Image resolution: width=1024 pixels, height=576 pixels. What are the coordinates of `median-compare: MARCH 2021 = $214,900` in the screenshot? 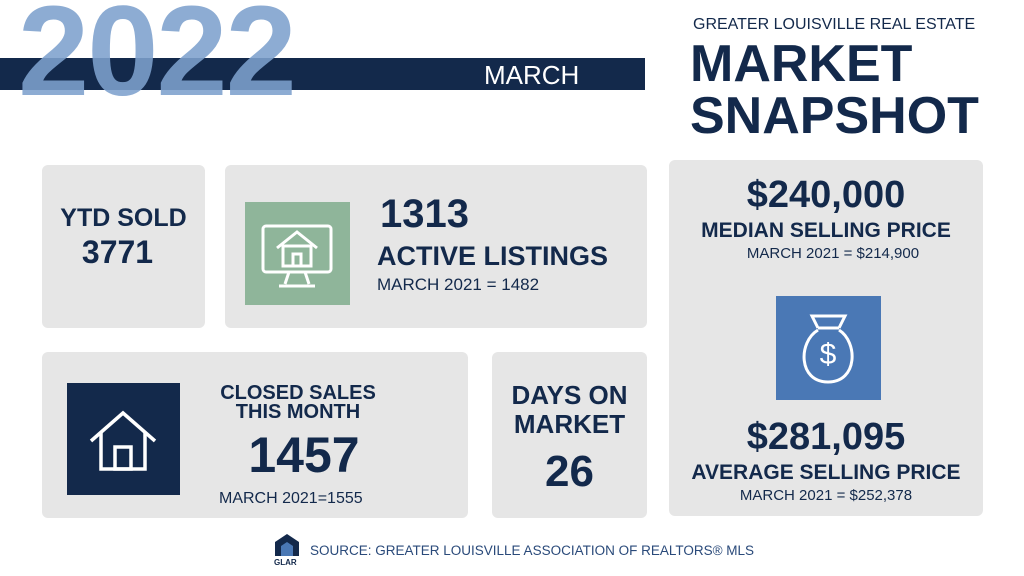 It's located at (833, 253).